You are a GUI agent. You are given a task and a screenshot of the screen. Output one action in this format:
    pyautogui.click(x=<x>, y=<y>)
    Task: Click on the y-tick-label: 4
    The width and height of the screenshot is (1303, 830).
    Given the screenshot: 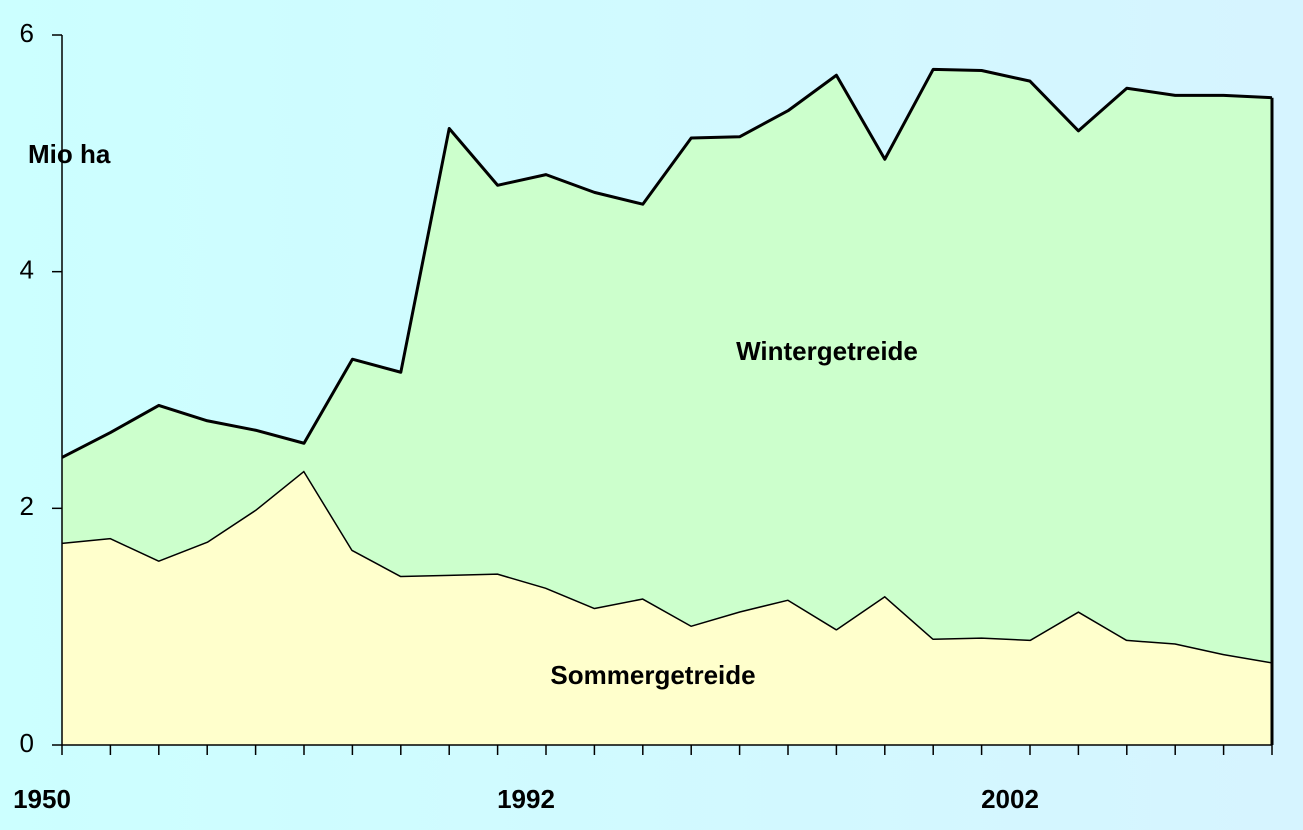 What is the action you would take?
    pyautogui.click(x=27, y=270)
    